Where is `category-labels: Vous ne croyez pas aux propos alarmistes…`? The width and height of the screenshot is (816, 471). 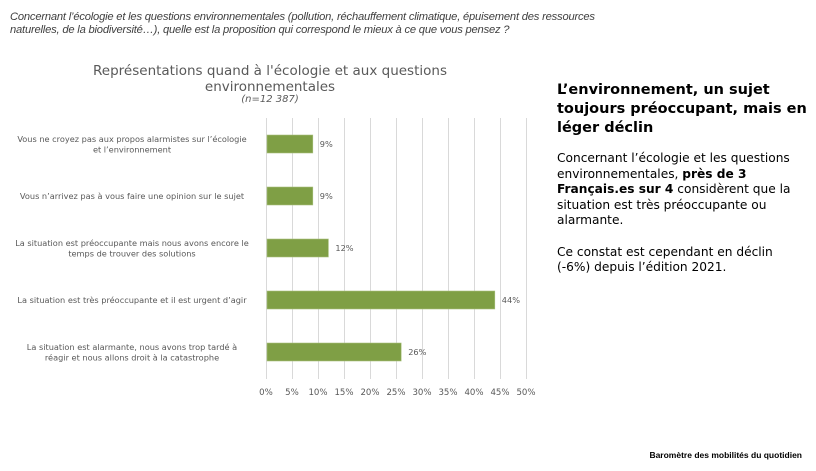
category-labels: Vous ne croyez pas aux propos alarmistes… is located at coordinates (132, 248).